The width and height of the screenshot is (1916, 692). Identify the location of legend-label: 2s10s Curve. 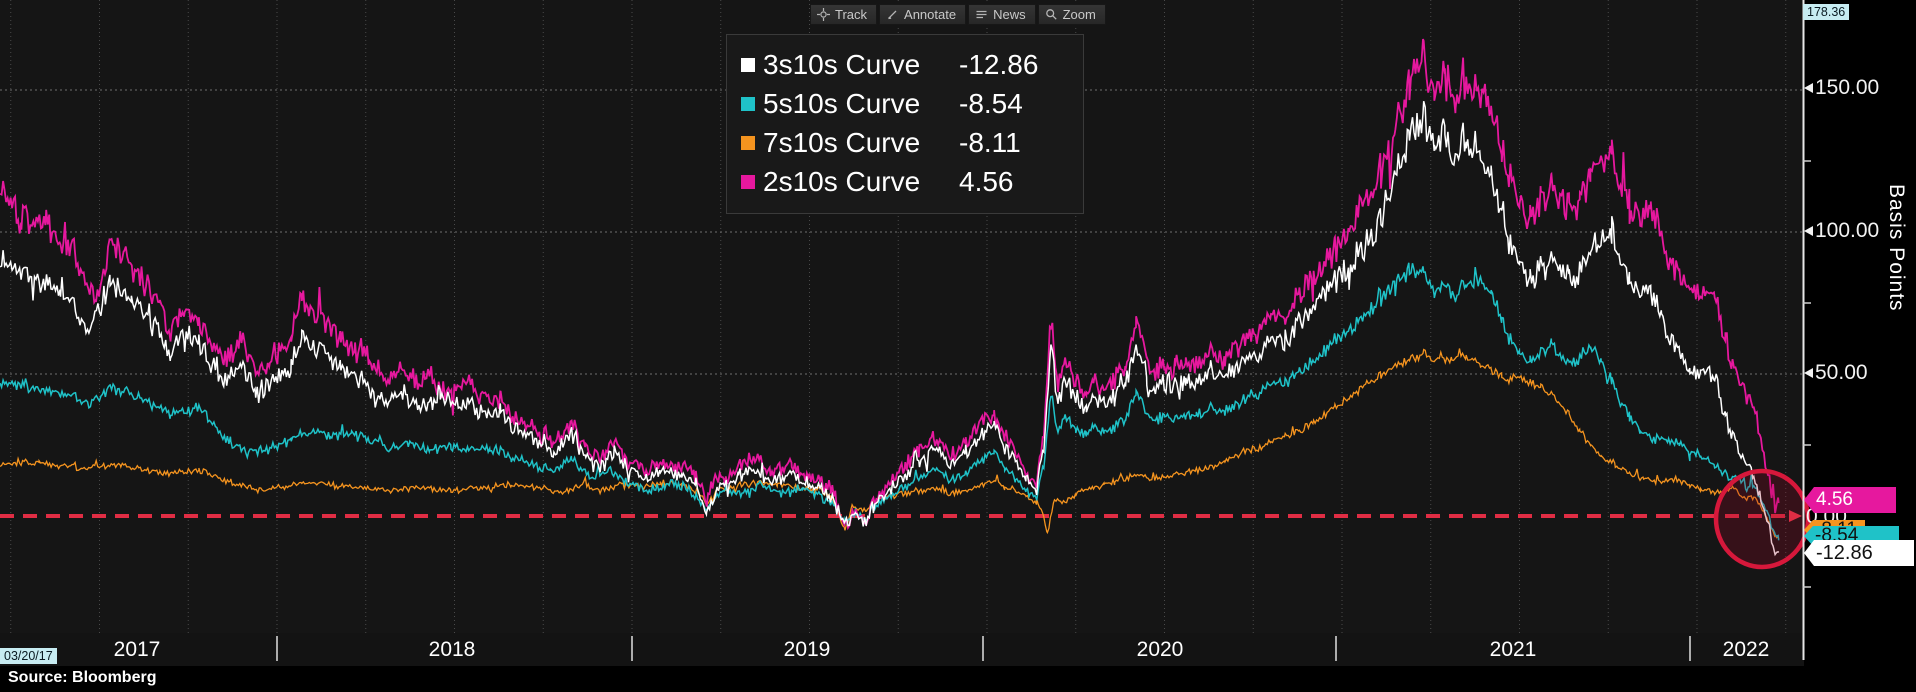
(842, 181).